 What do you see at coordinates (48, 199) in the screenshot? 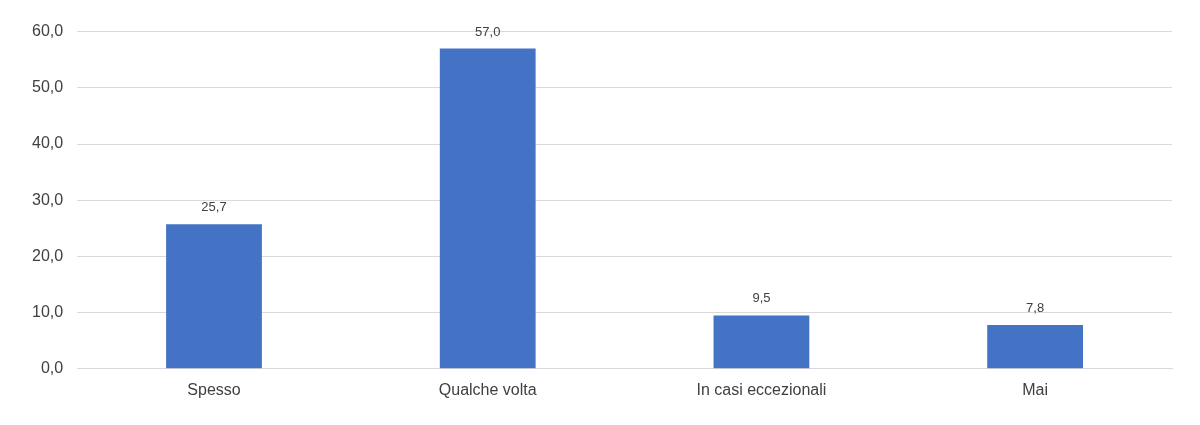
I see `y-tick-label: 30,0` at bounding box center [48, 199].